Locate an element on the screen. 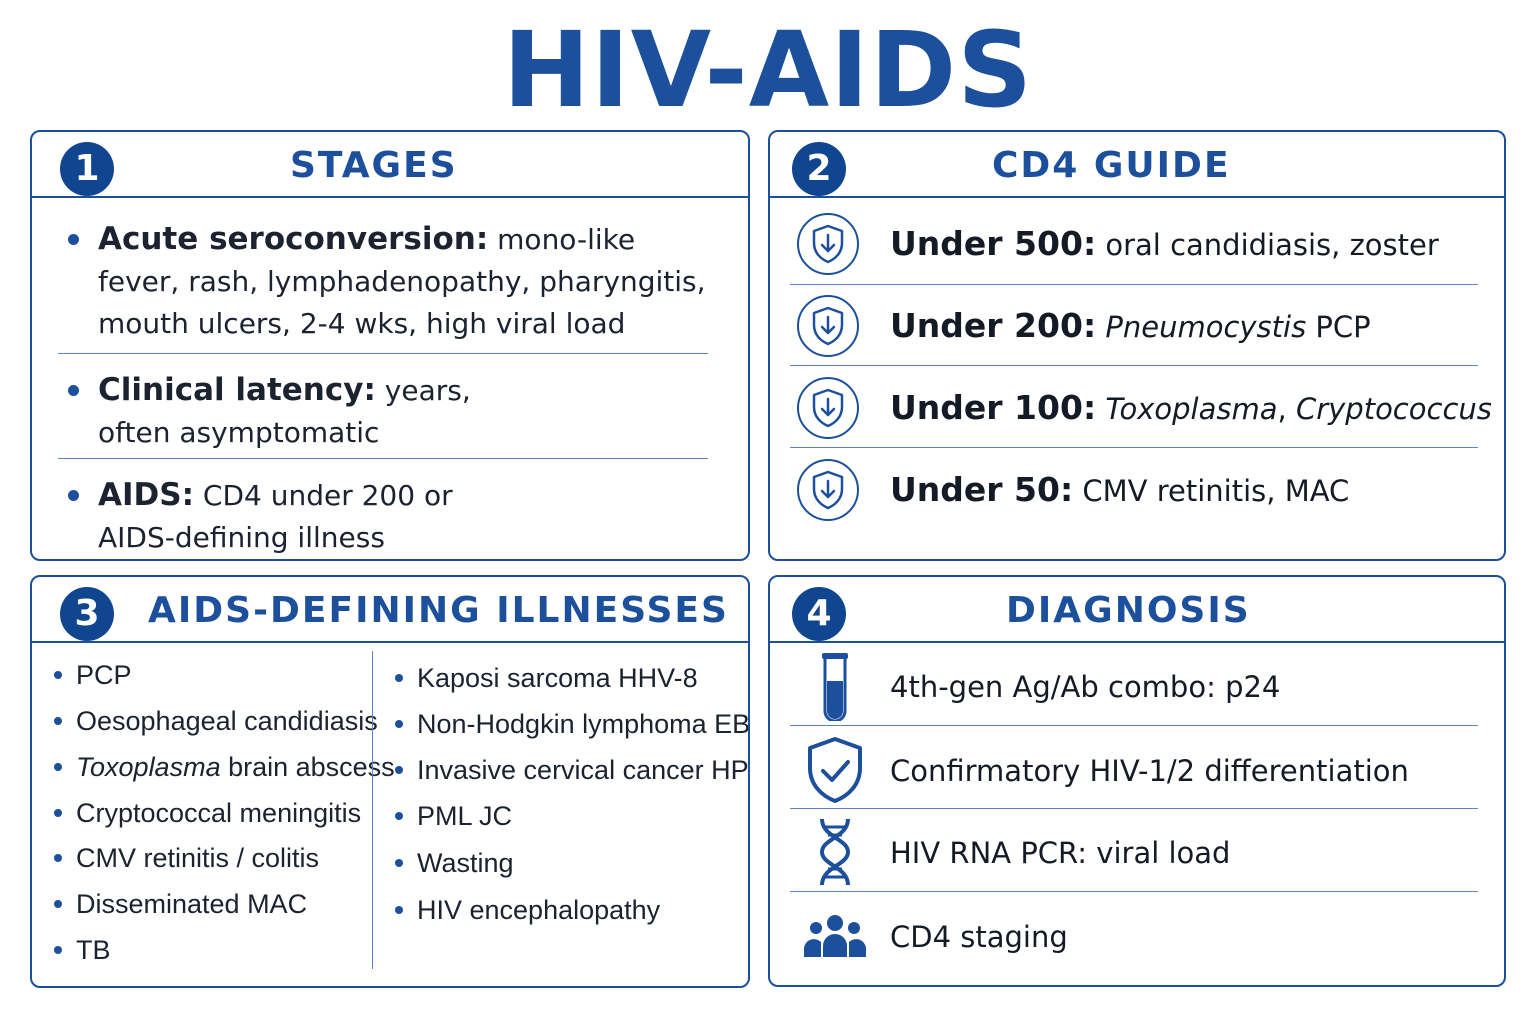 Image resolution: width=1536 pixels, height=1024 pixels. cd4-detail-italic: Pneumocystis is located at coordinates (1206, 327).